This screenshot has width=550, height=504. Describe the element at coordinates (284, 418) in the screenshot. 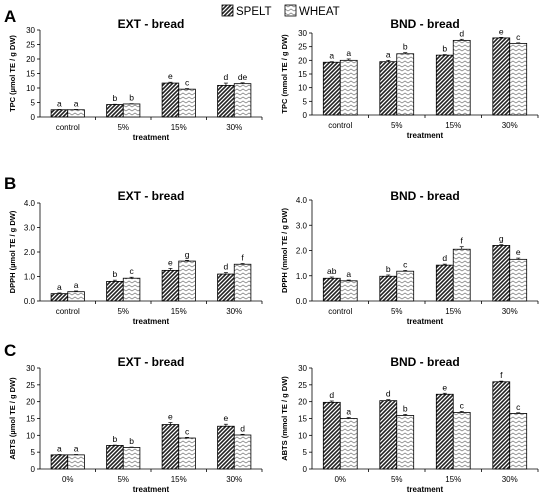

I see `y-axis-label: ABTS (mmol TE / g DW)` at that location.